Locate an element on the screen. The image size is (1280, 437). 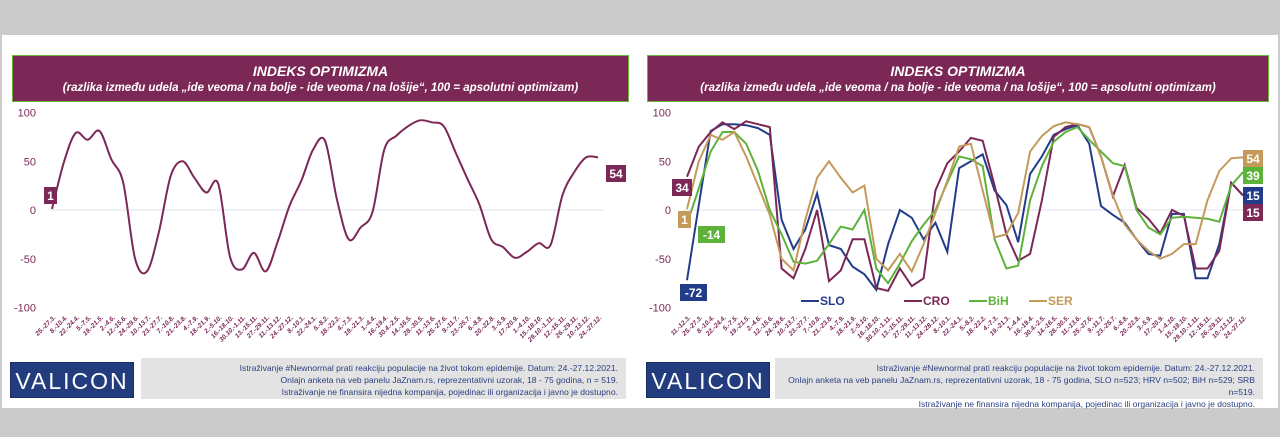
slo-first-label: -72 is located at coordinates (694, 293).